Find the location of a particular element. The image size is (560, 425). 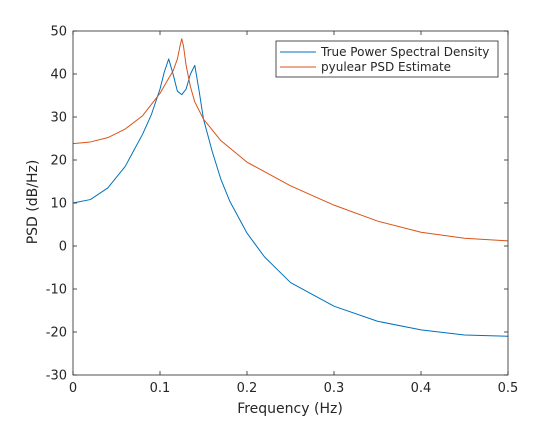

legend-box is located at coordinates (387, 59).